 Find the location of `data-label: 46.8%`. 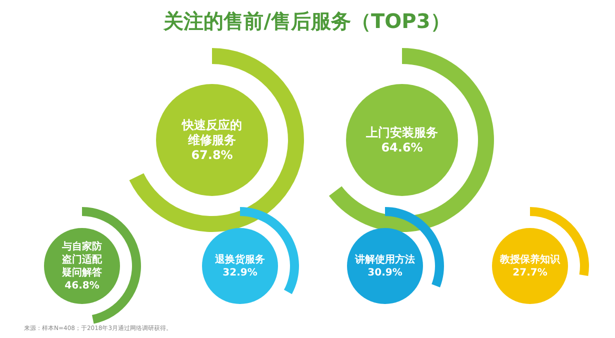

data-label: 46.8% is located at coordinates (82, 286).